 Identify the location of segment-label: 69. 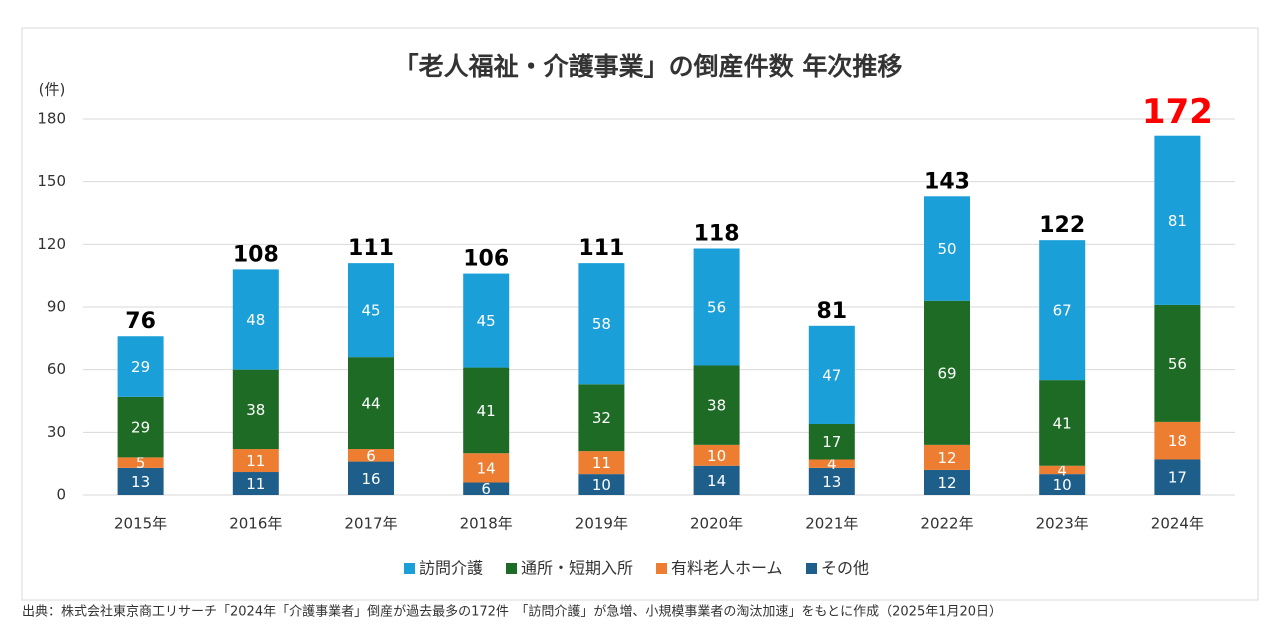
(946, 373).